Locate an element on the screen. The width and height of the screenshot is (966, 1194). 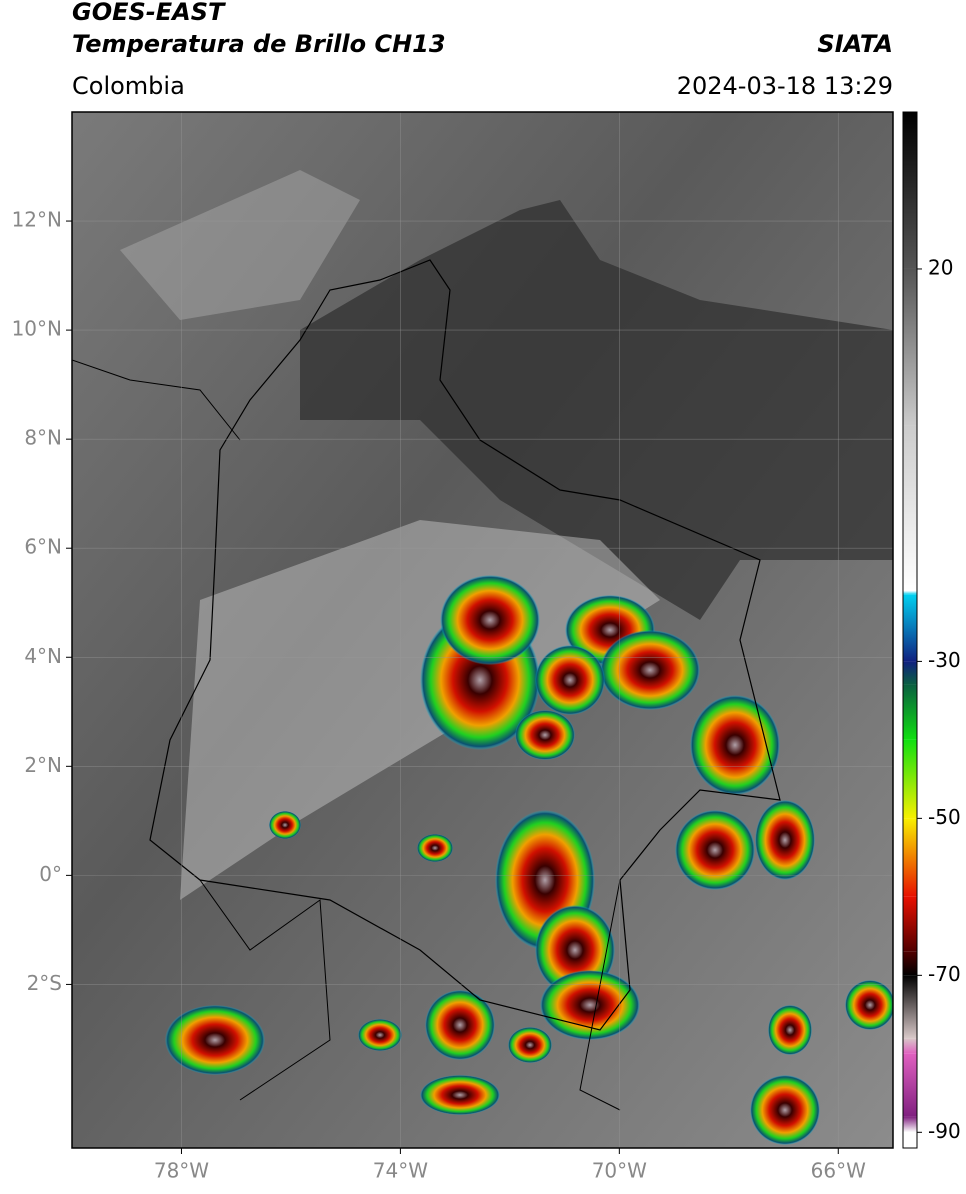
colorbar-tick-label: -90 is located at coordinates (944, 1131).